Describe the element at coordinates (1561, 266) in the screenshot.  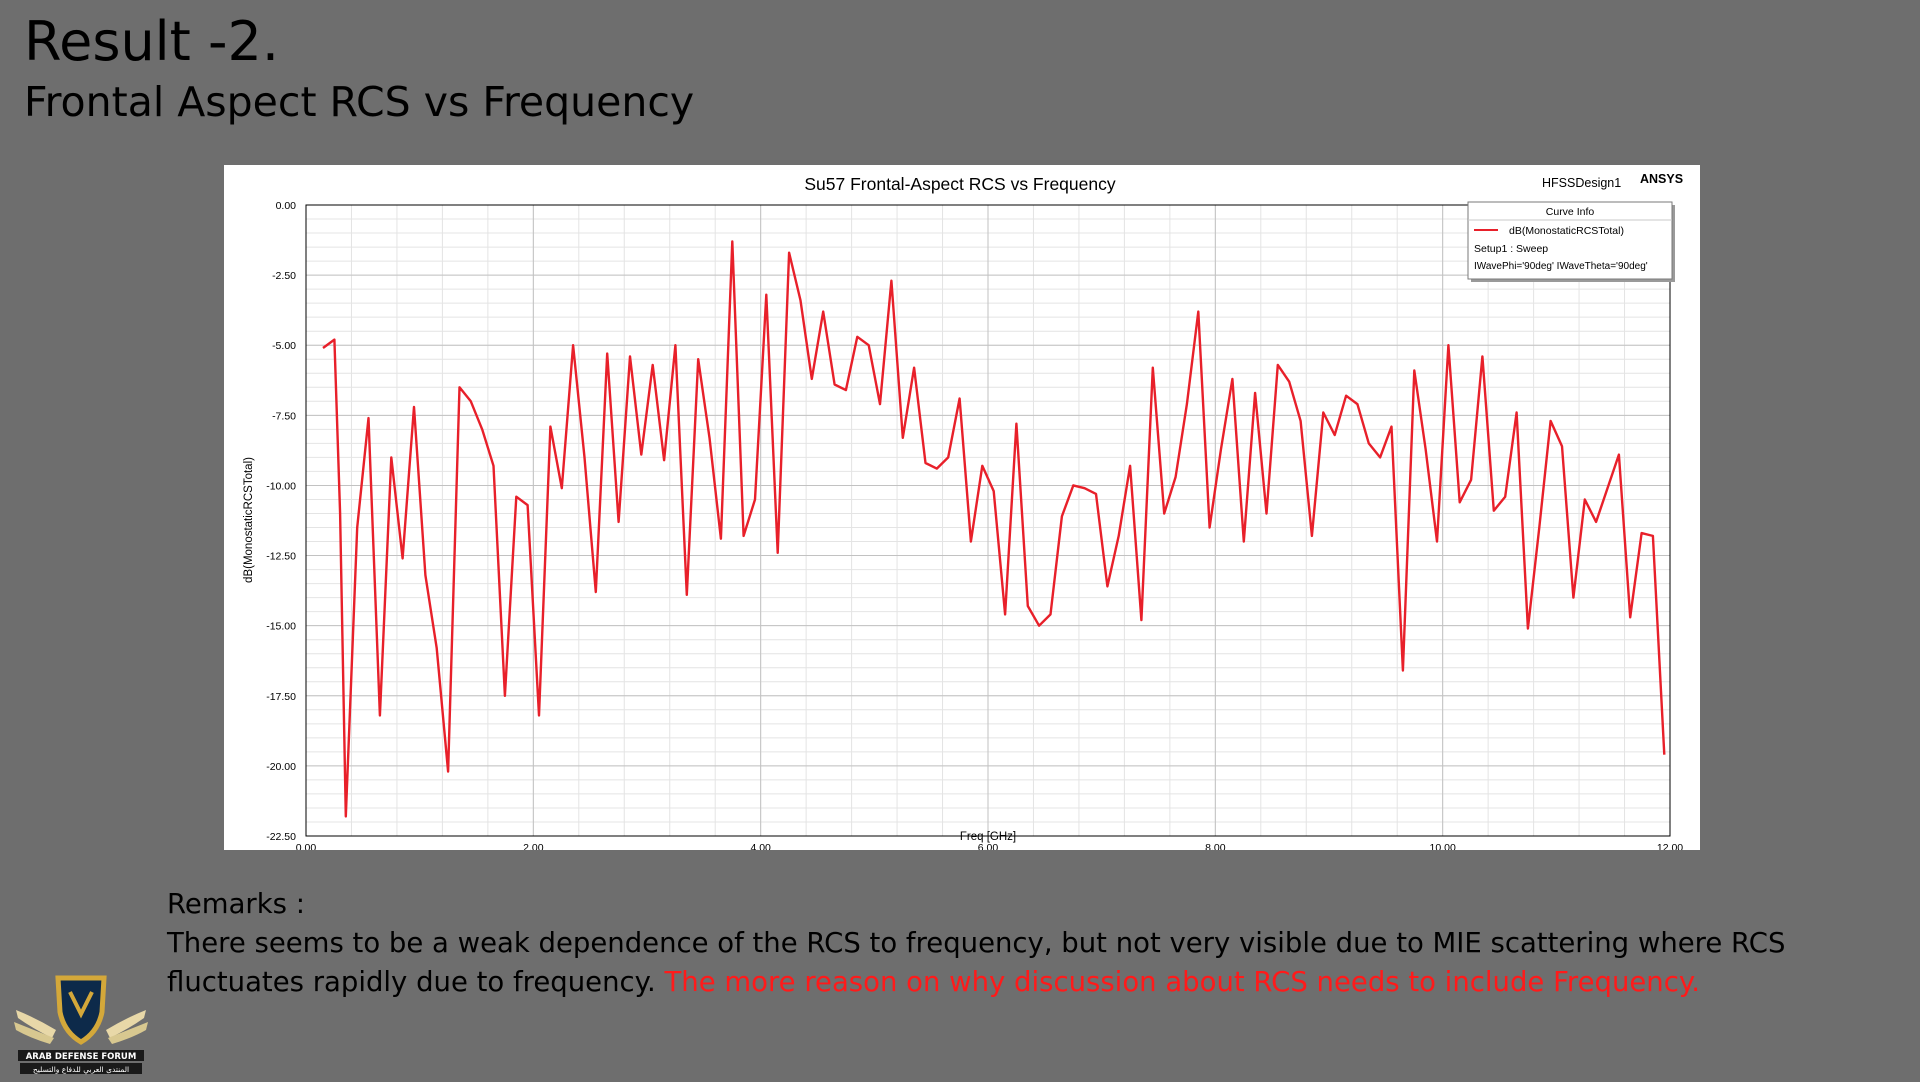
I see `legend-params: IWavePhi='90deg' IWaveTheta='90deg'` at that location.